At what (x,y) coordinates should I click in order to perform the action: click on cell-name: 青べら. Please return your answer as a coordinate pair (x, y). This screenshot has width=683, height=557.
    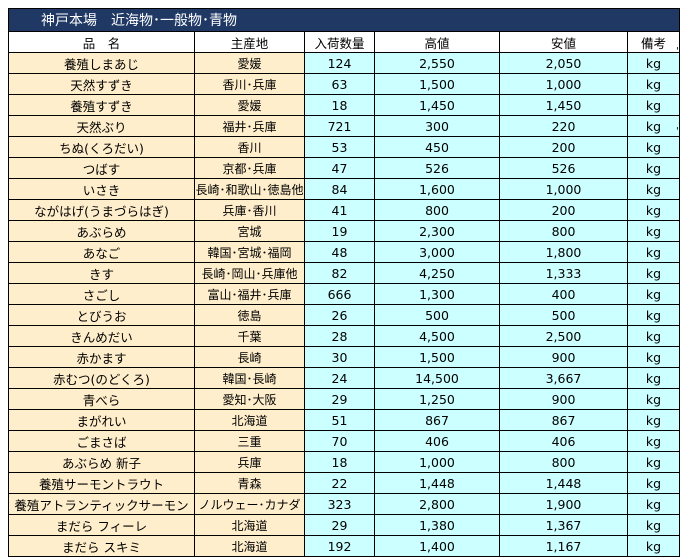
    Looking at the image, I should click on (101, 399).